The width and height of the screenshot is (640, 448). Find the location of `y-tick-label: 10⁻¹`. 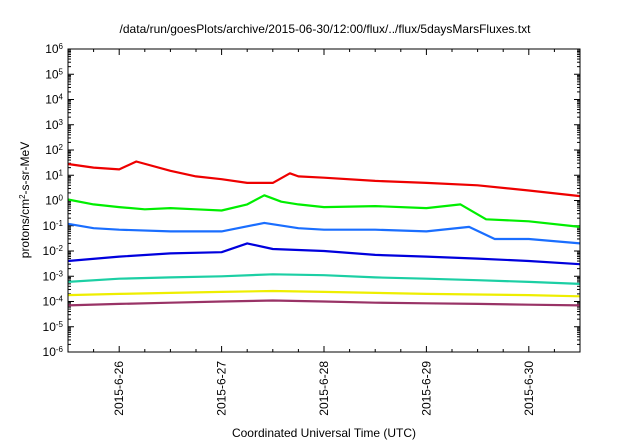

y-tick-label: 10⁻¹ is located at coordinates (53, 225).